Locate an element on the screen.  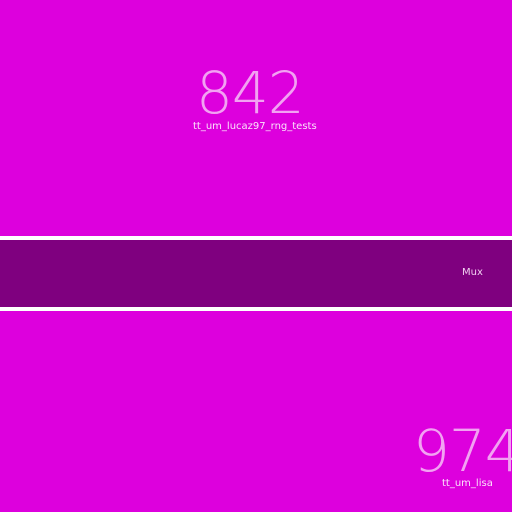
mux-label: Mux is located at coordinates (472, 272).